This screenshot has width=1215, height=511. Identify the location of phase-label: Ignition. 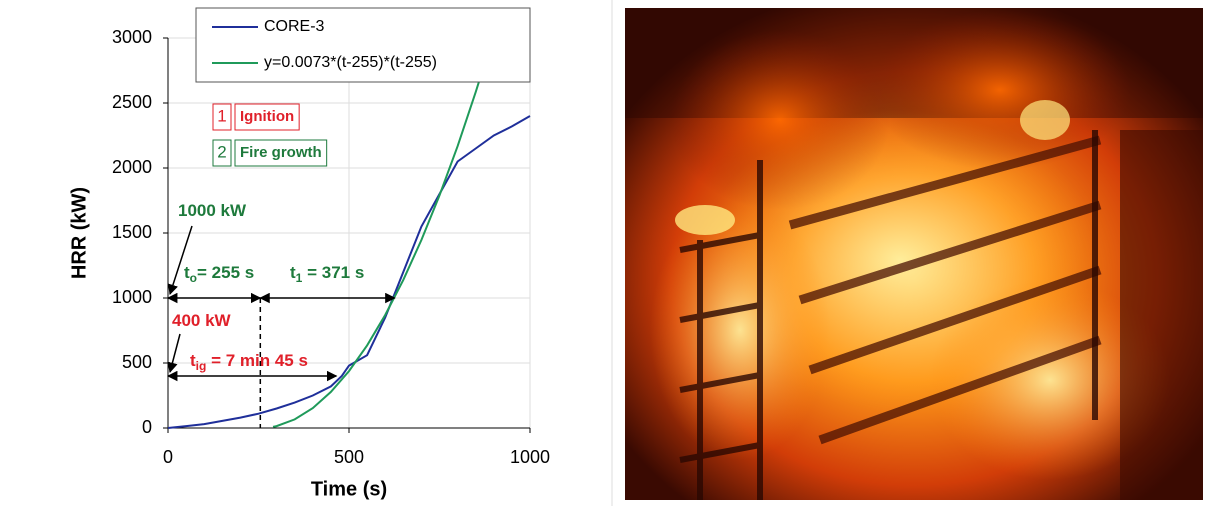
(267, 116).